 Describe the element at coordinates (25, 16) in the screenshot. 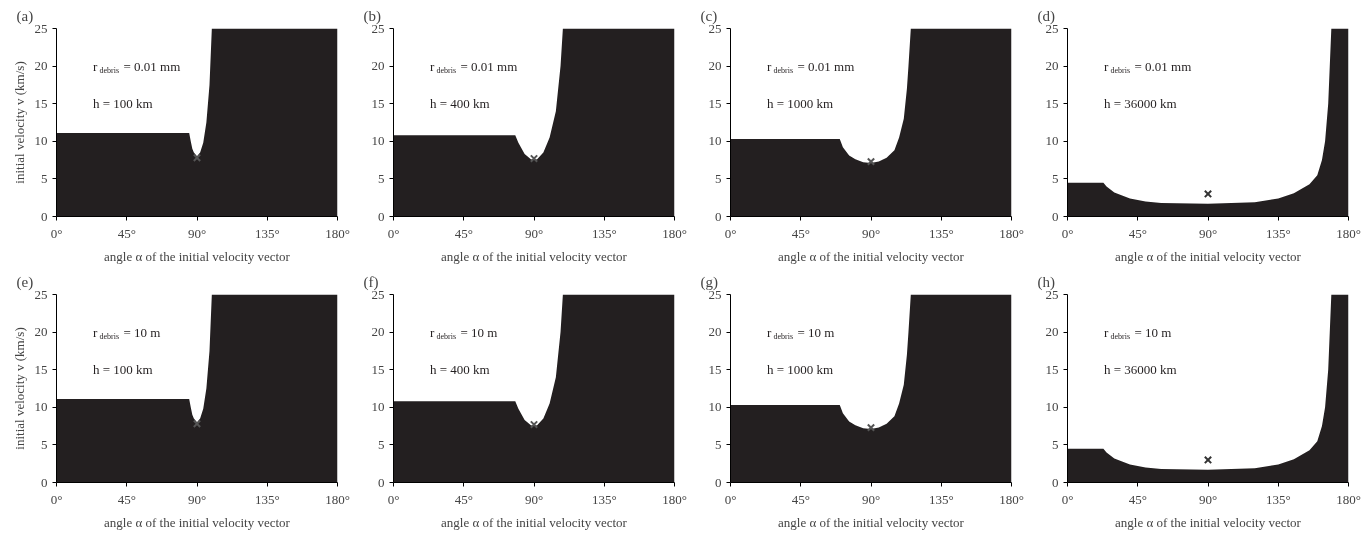

I see `chart-title: (a)` at that location.